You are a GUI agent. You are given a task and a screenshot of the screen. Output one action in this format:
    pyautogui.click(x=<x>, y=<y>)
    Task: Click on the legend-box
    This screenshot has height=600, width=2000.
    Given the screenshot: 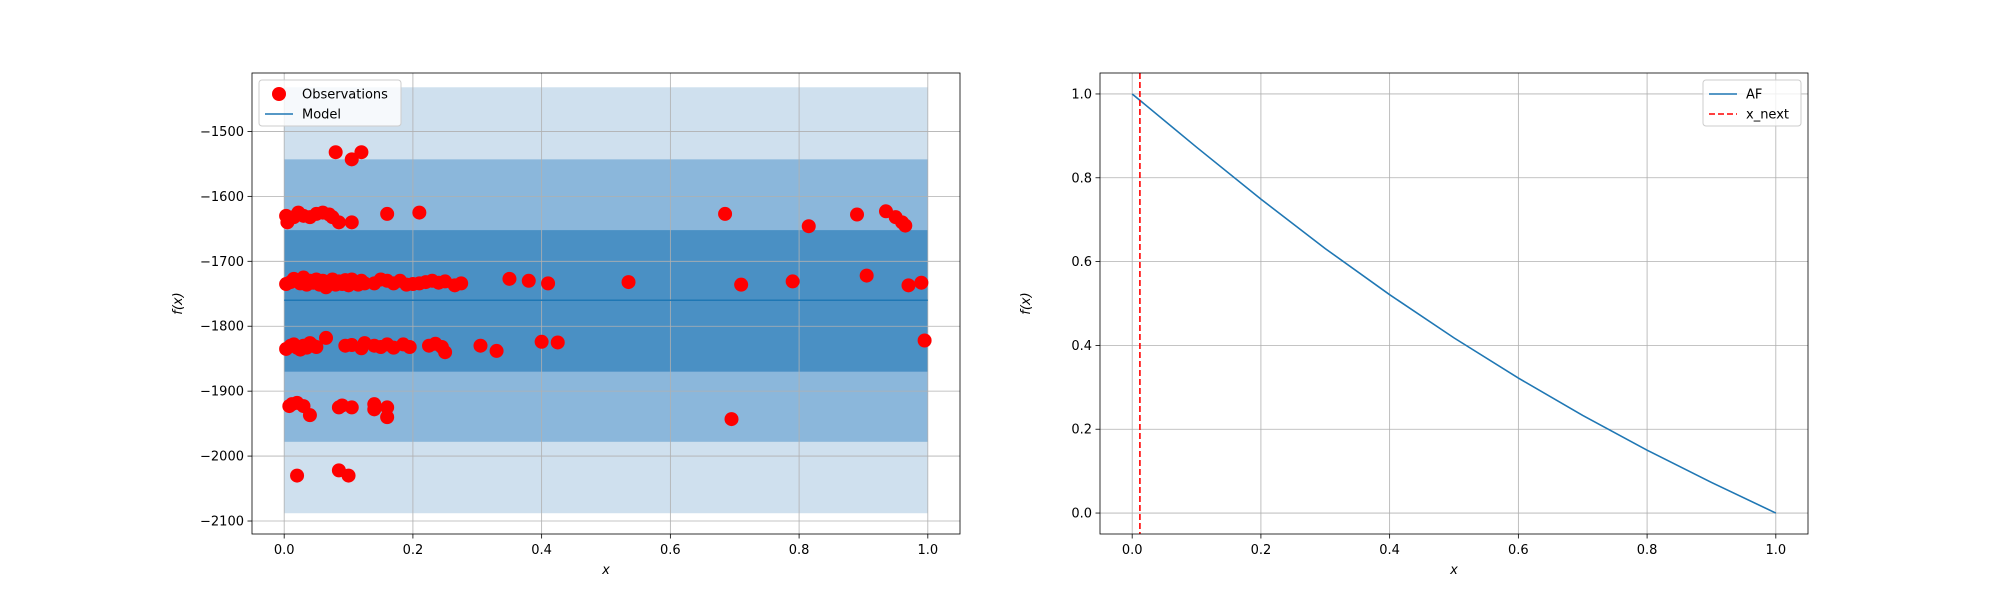 What is the action you would take?
    pyautogui.click(x=330, y=103)
    